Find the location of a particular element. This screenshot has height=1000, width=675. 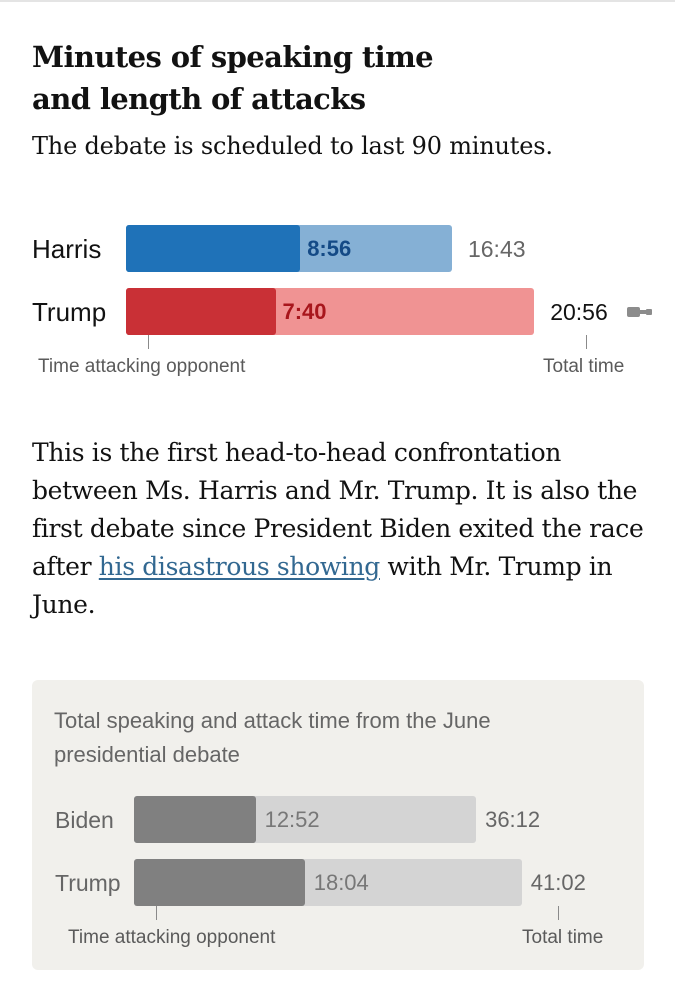

trump-attack-value: 7:40 is located at coordinates (304, 311).